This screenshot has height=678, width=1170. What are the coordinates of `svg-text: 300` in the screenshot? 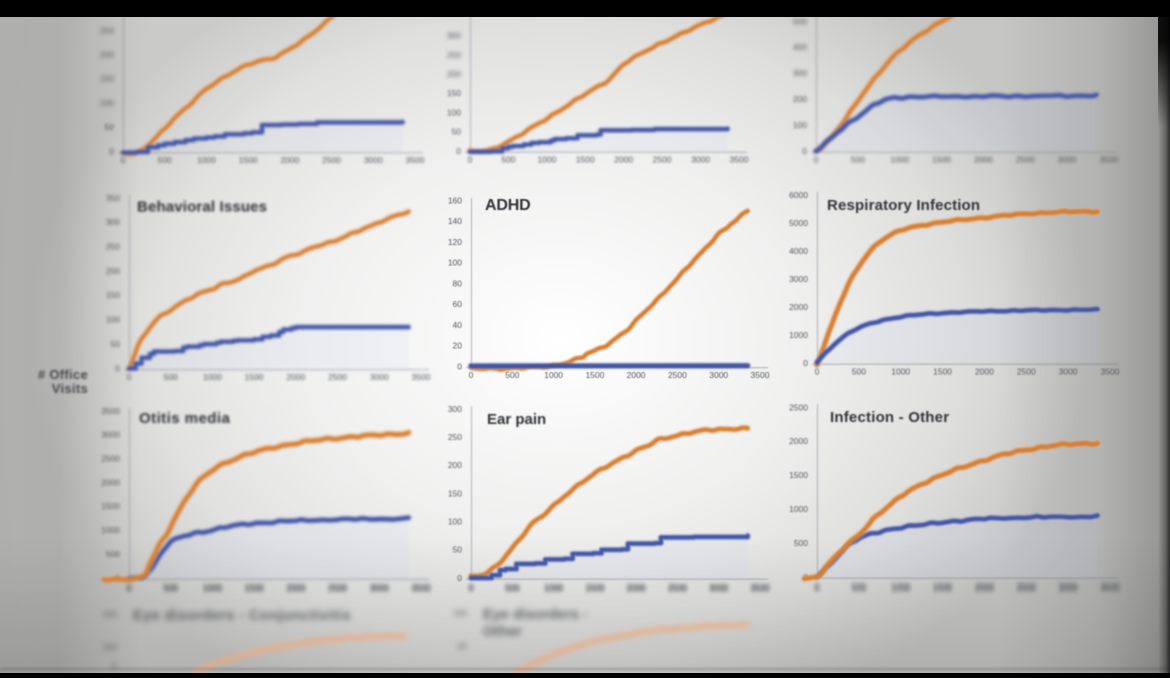 It's located at (800, 73).